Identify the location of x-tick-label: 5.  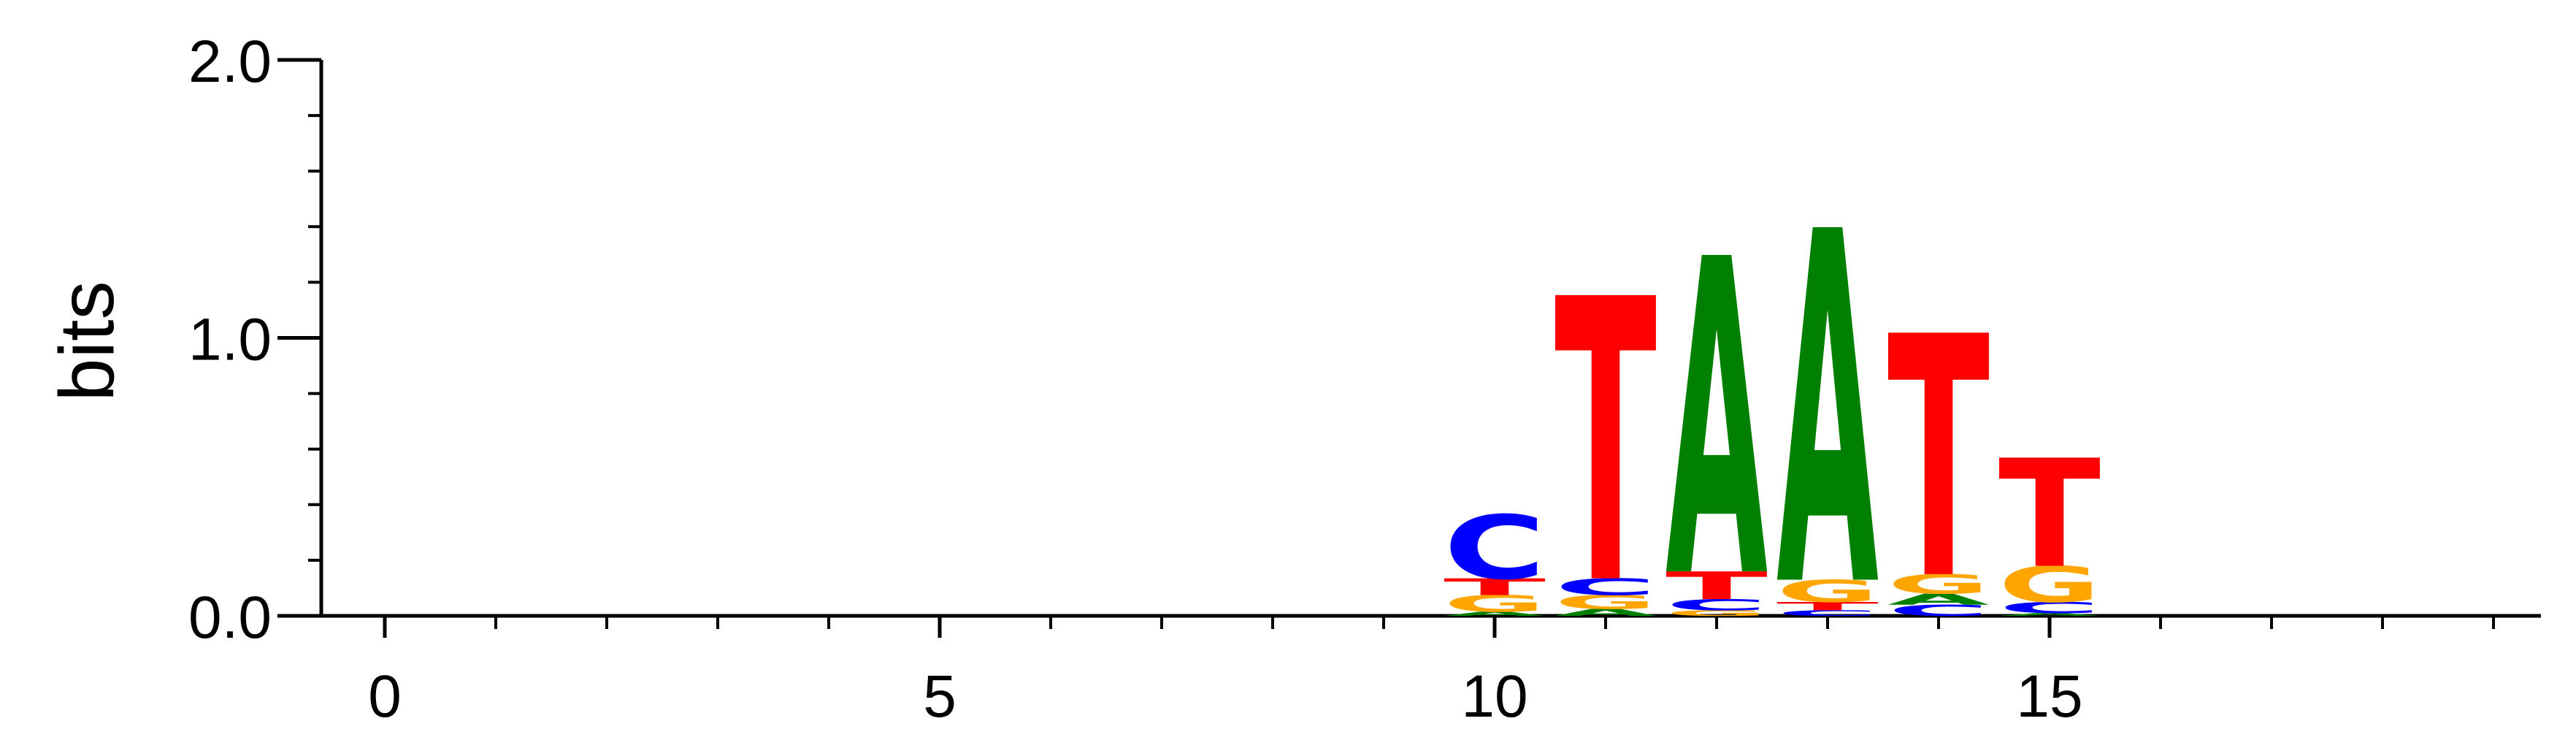
(940, 696).